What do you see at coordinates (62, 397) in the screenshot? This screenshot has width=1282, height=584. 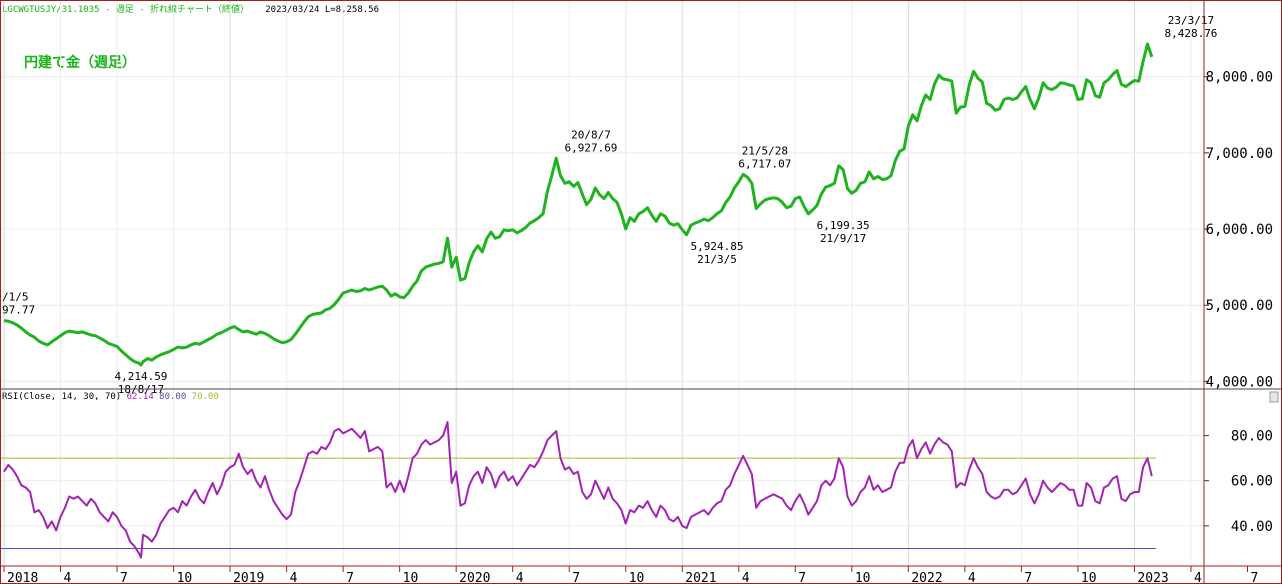 I see `rsi-label: RSI(Close, 14, 30, 70)` at bounding box center [62, 397].